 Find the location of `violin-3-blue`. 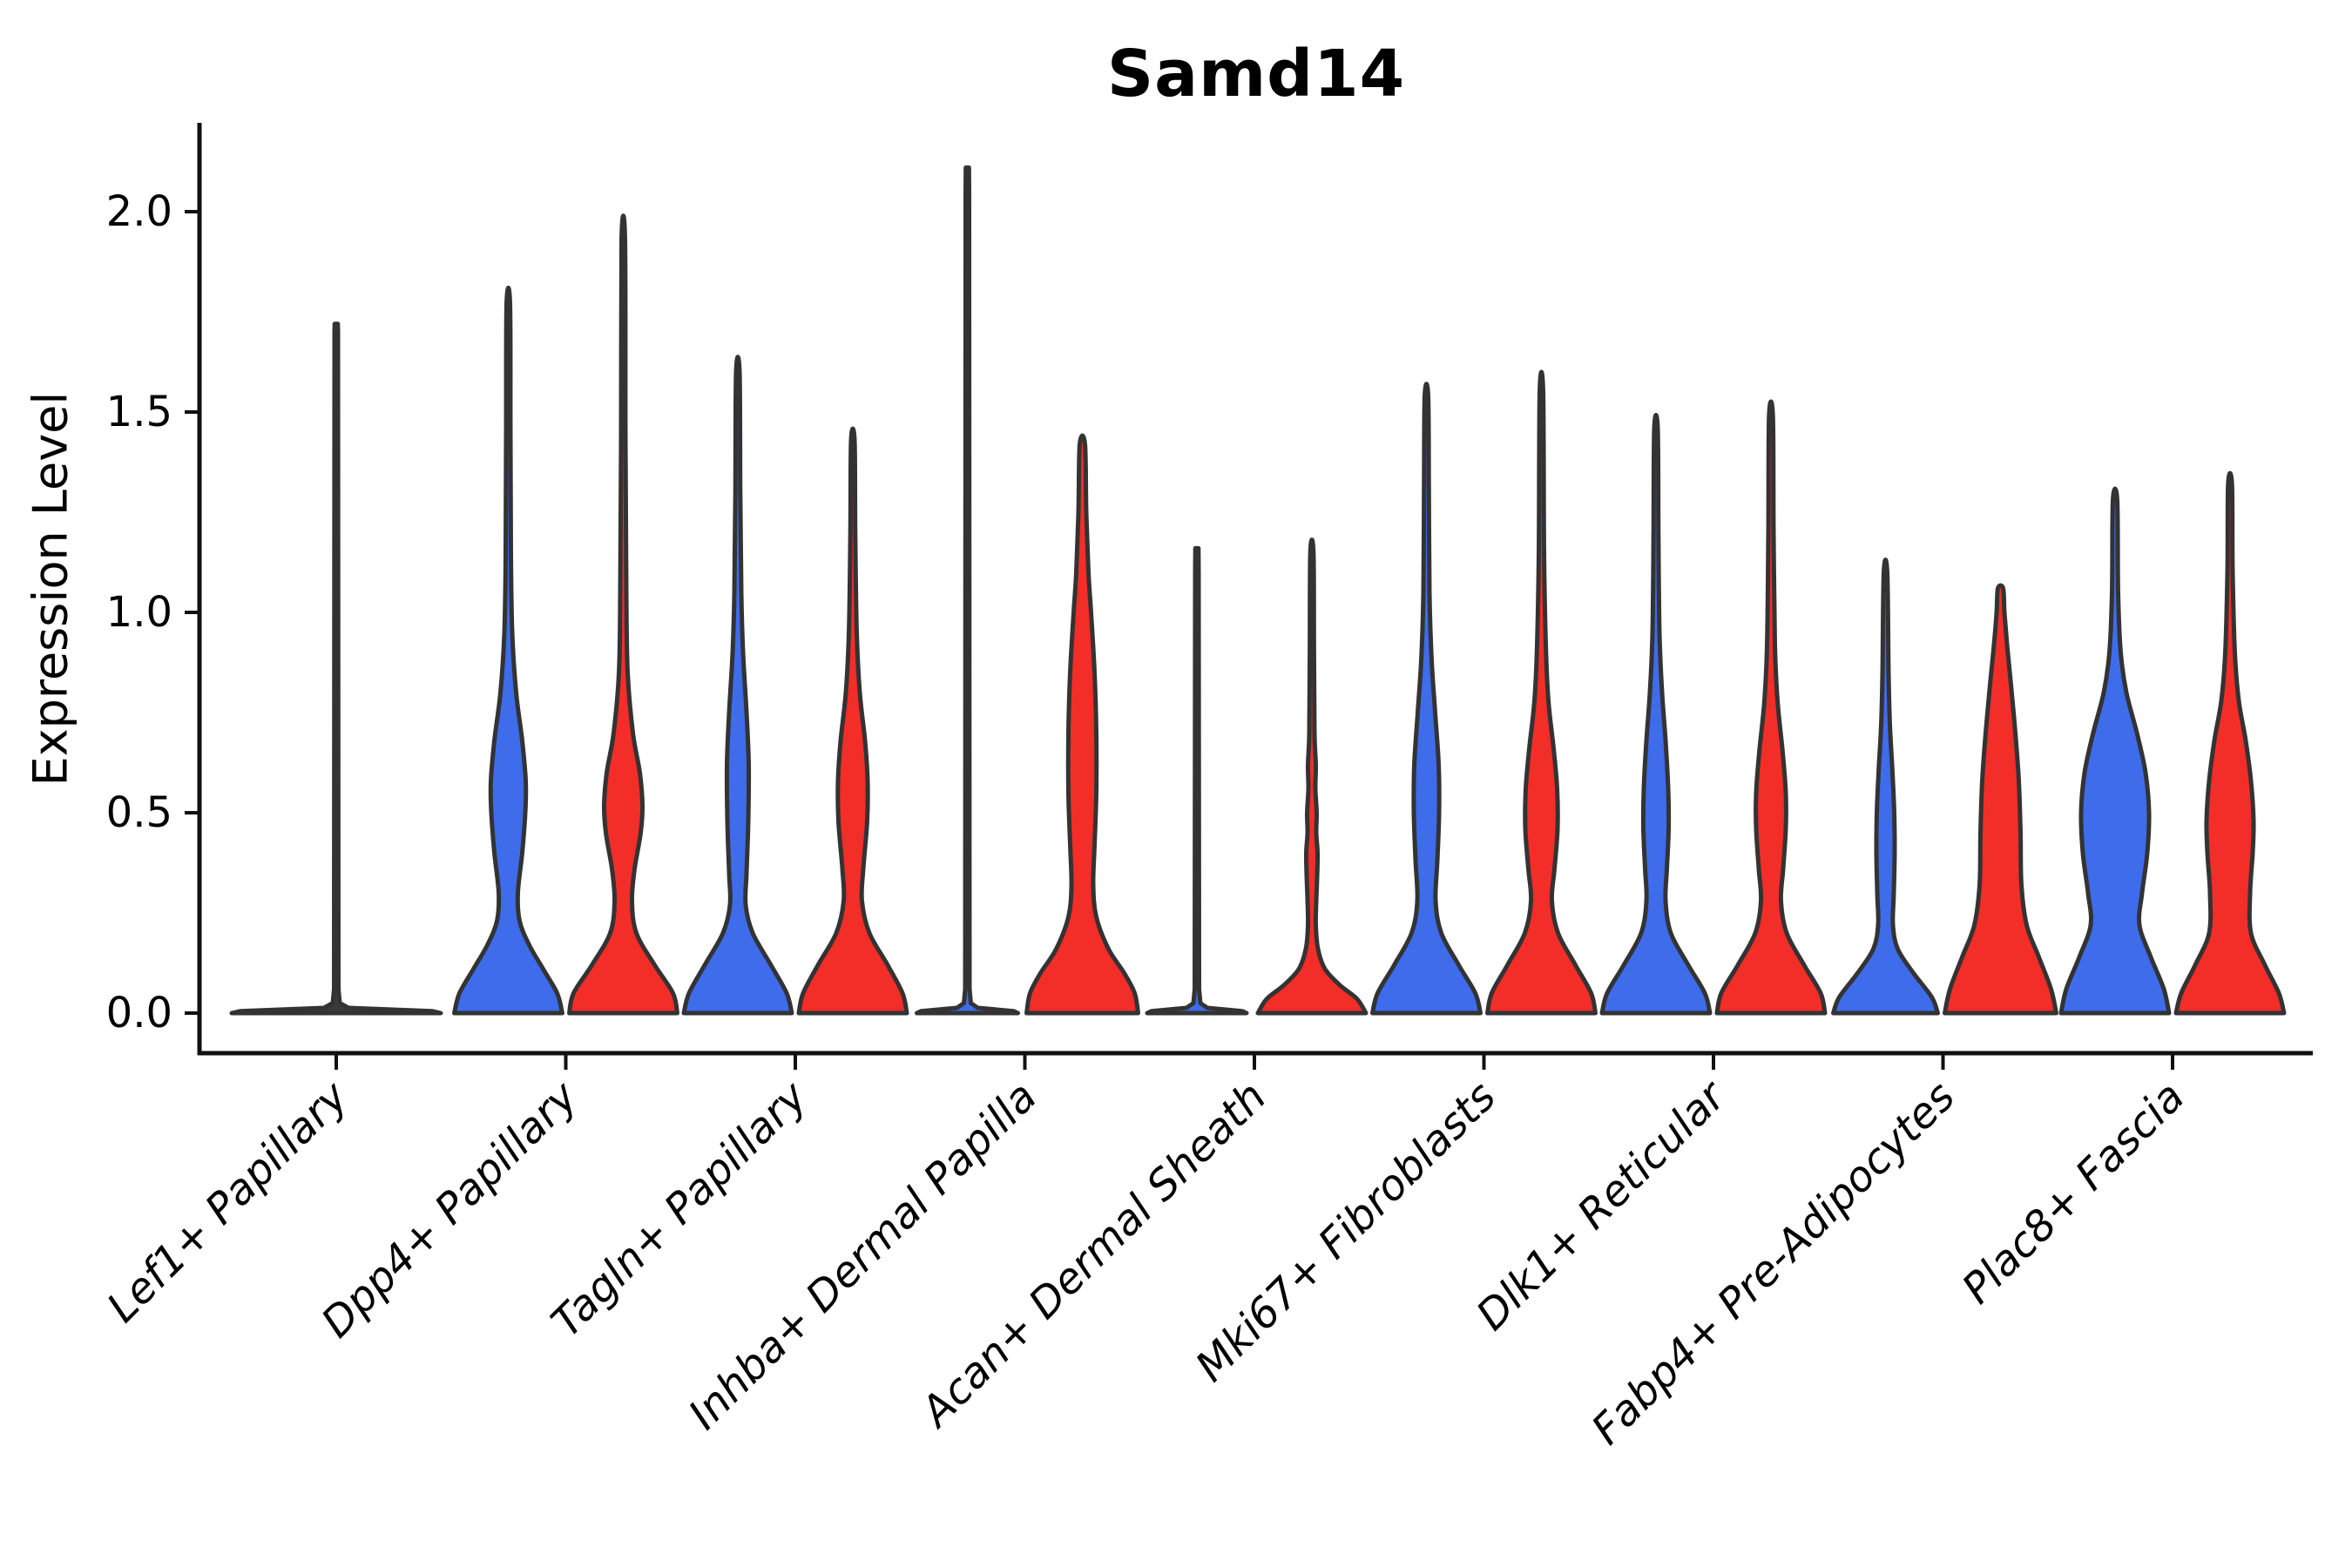

violin-3-blue is located at coordinates (967, 590).